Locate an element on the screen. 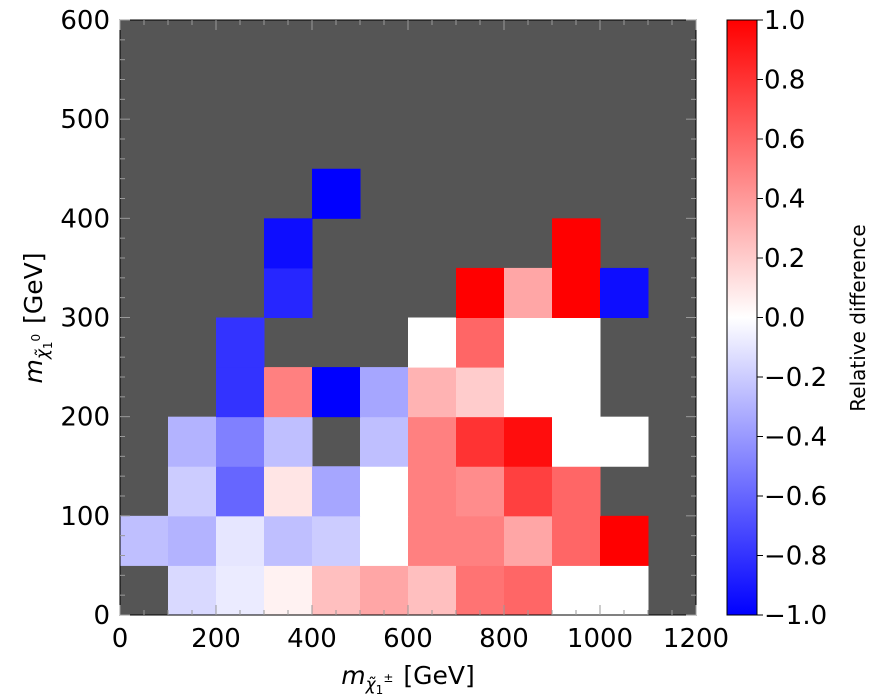 The image size is (874, 695). colorbar-tick-label: 0.2 is located at coordinates (784, 259).